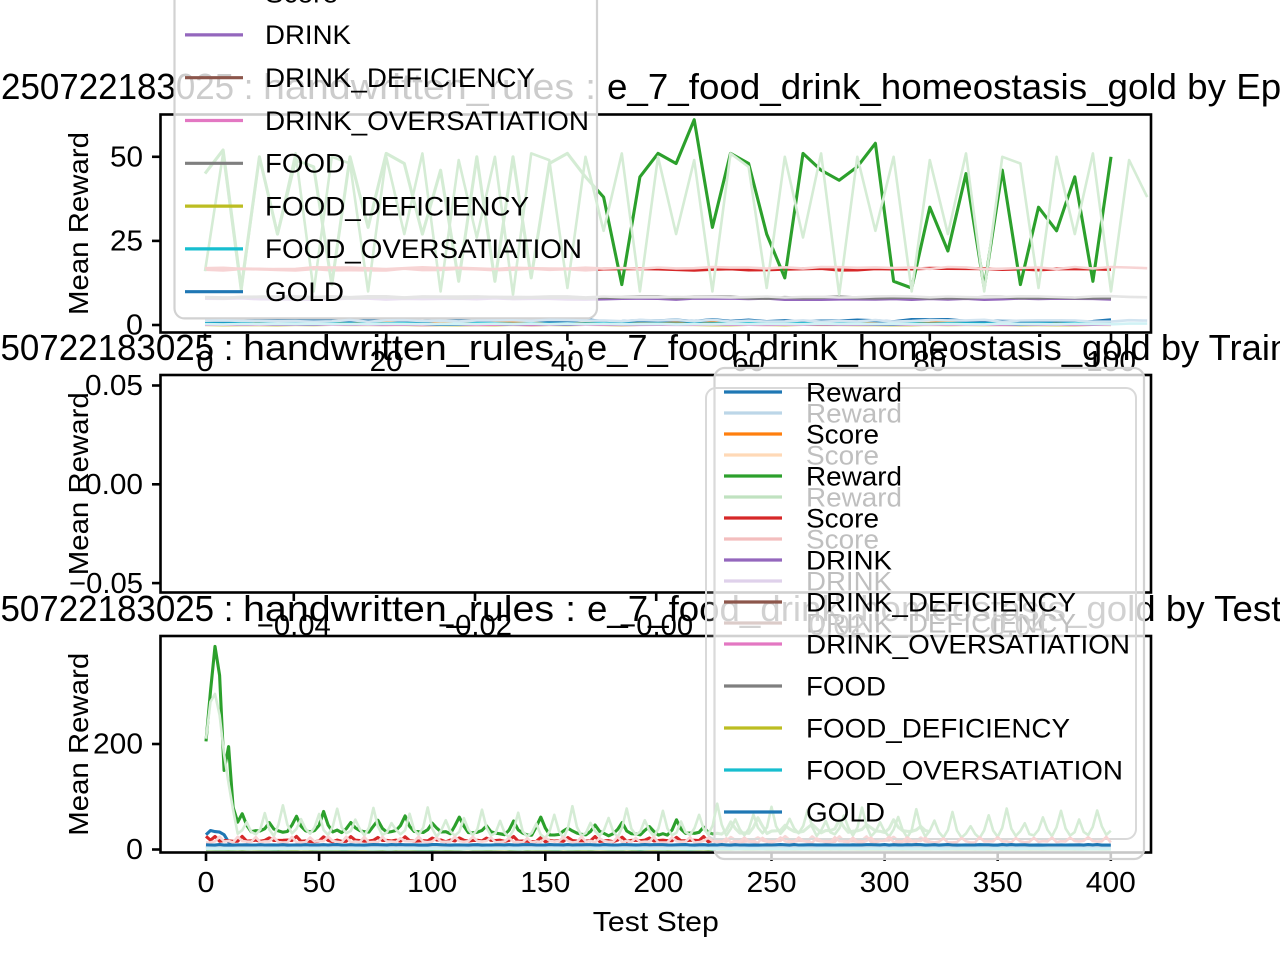  What do you see at coordinates (432, 883) in the screenshot?
I see `svg-text: 100` at bounding box center [432, 883].